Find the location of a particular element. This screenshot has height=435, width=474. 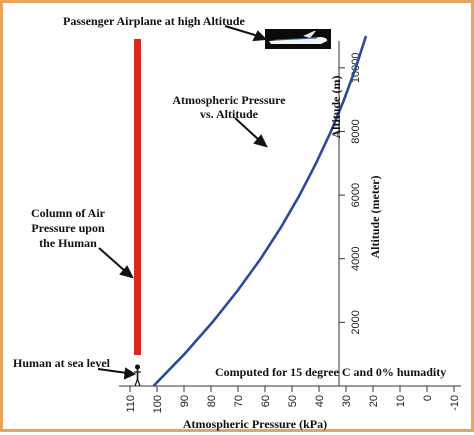

x-axis-ticks: 110 100 90 80 70 60 50 40 30 20 10 0 -10 is located at coordinates (293, 399).